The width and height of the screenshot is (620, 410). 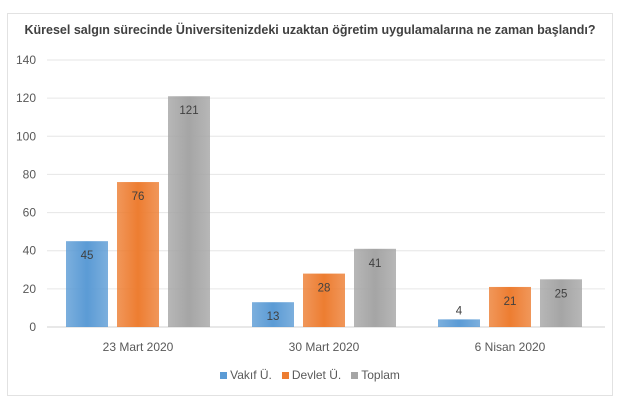 I want to click on data-label: 21, so click(x=510, y=302).